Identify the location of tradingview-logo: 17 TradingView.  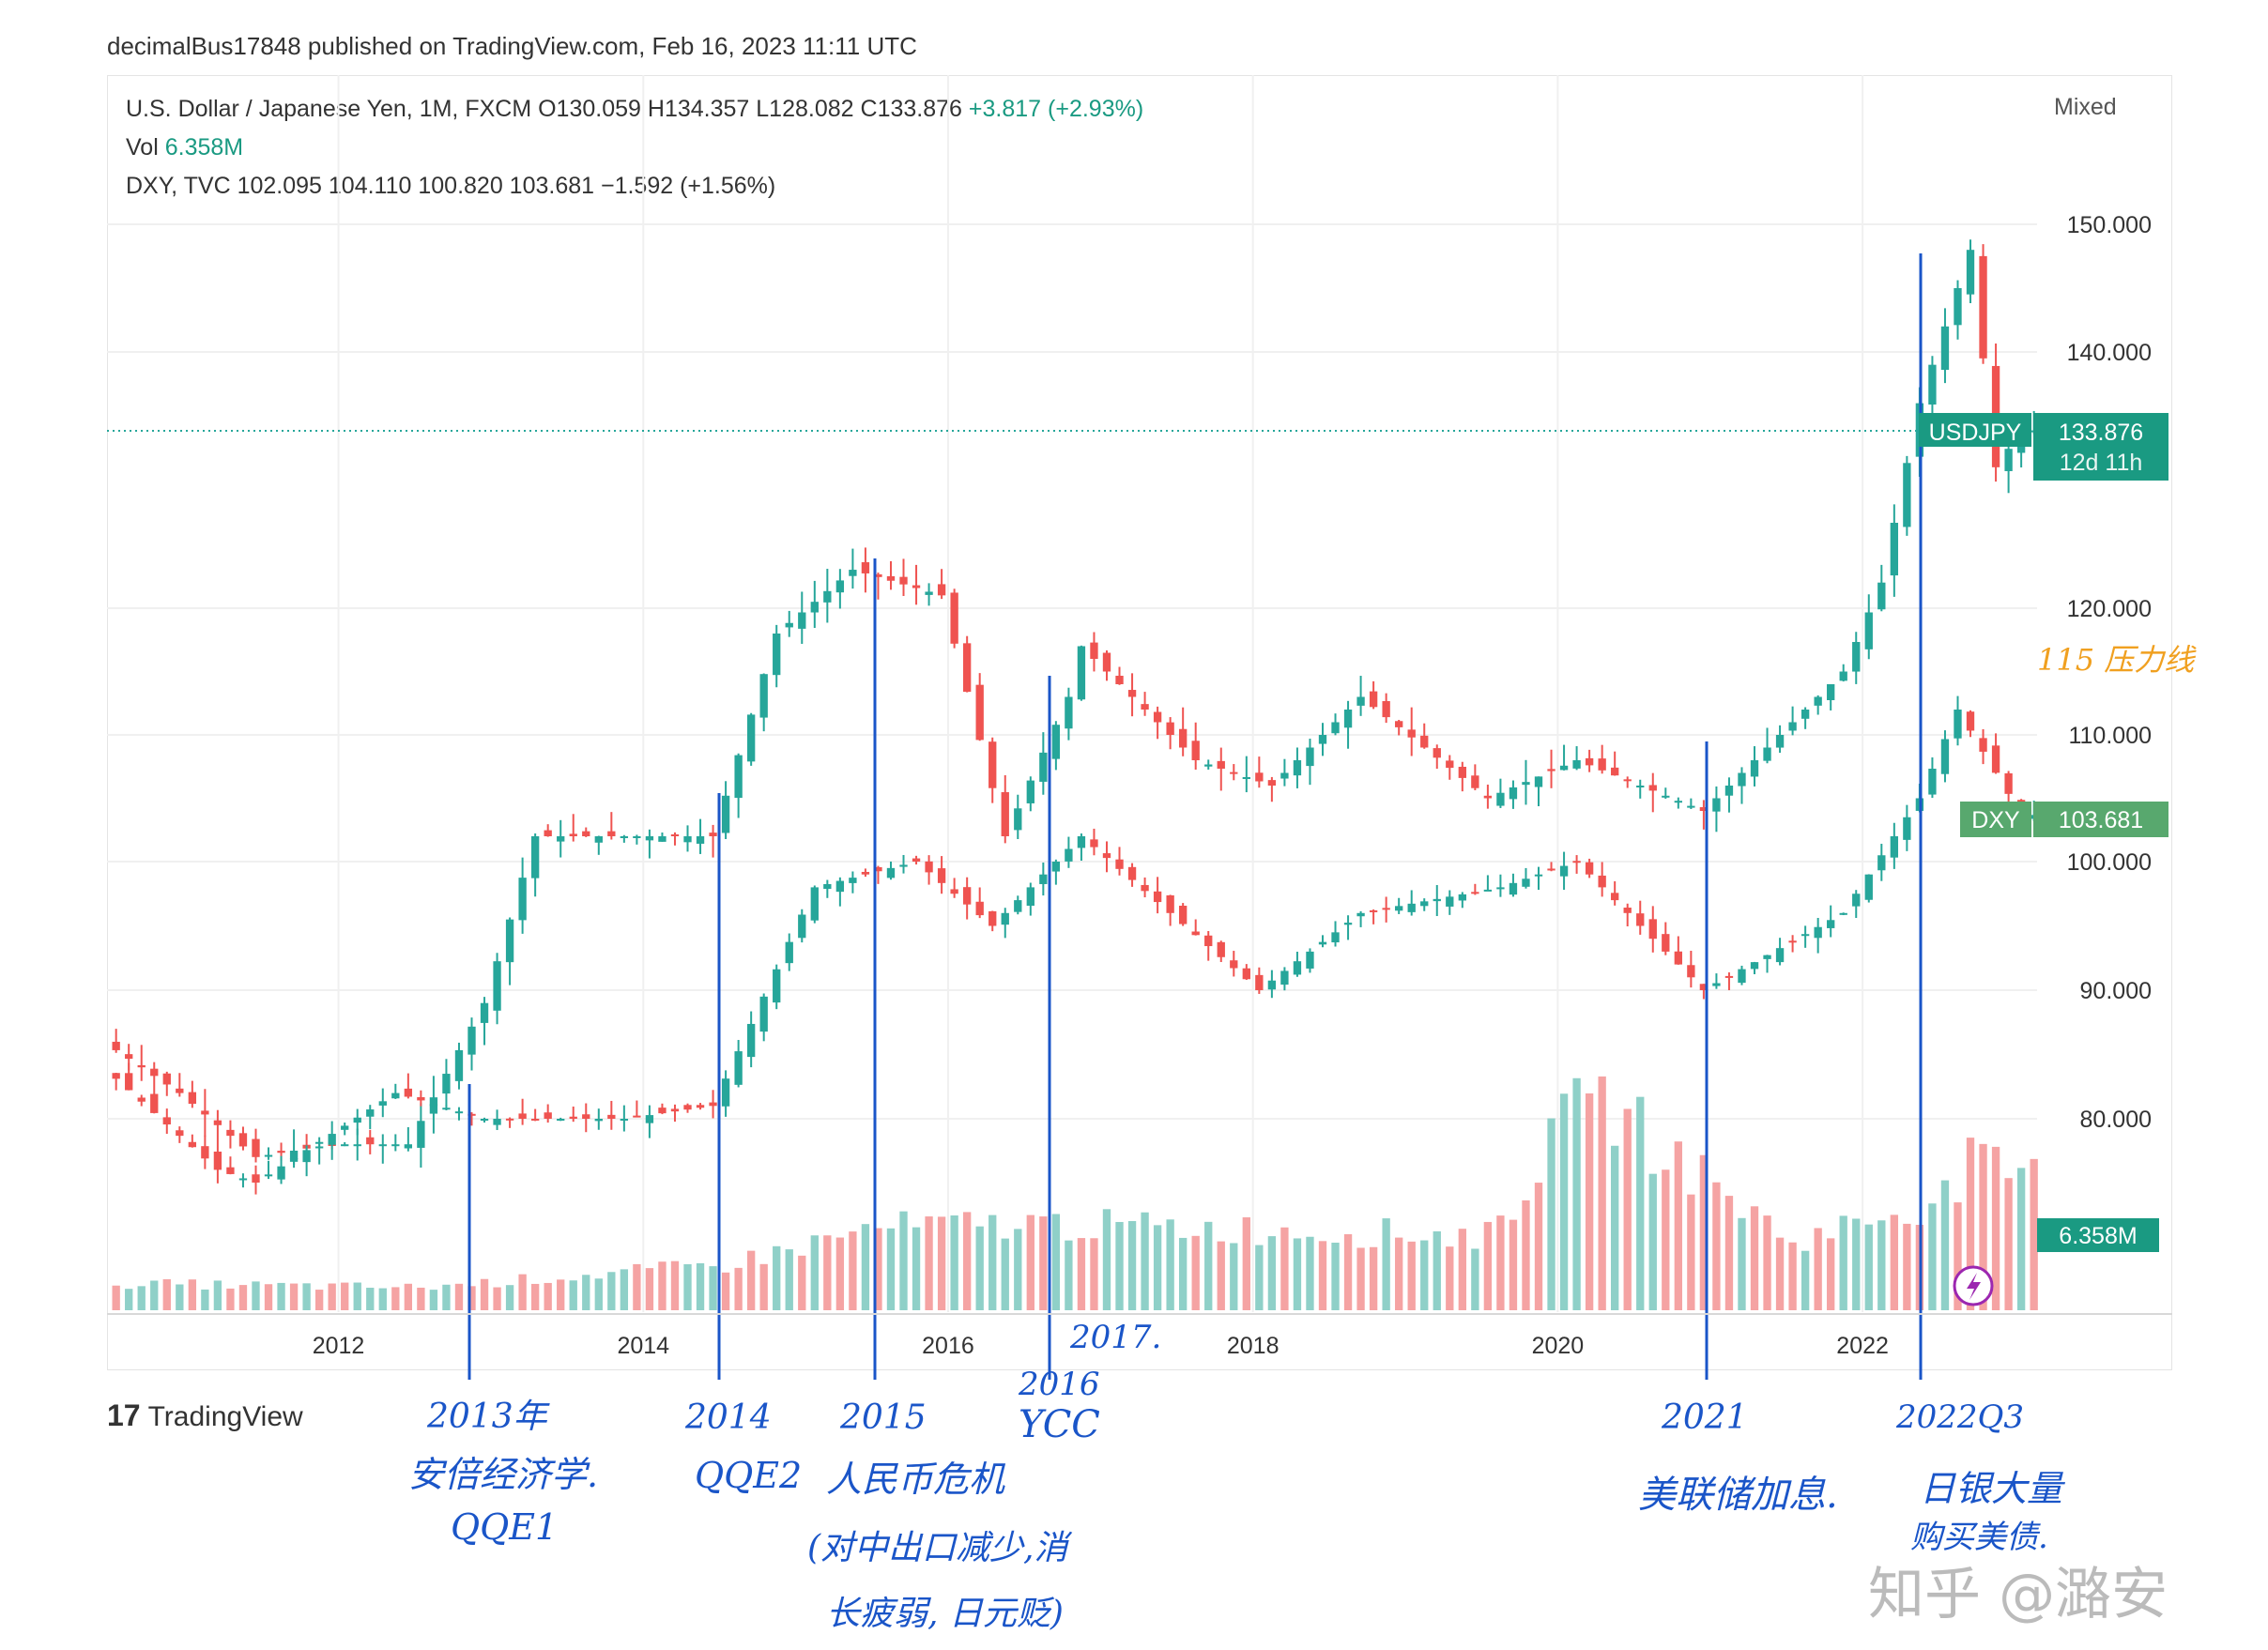
(205, 1415).